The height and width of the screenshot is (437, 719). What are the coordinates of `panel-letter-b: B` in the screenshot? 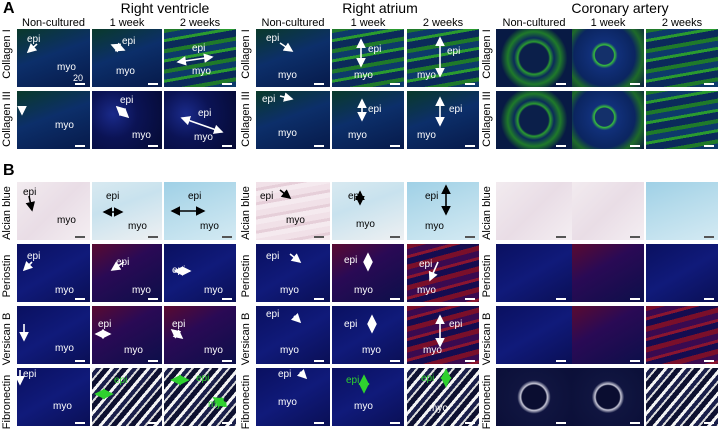 It's located at (9, 170).